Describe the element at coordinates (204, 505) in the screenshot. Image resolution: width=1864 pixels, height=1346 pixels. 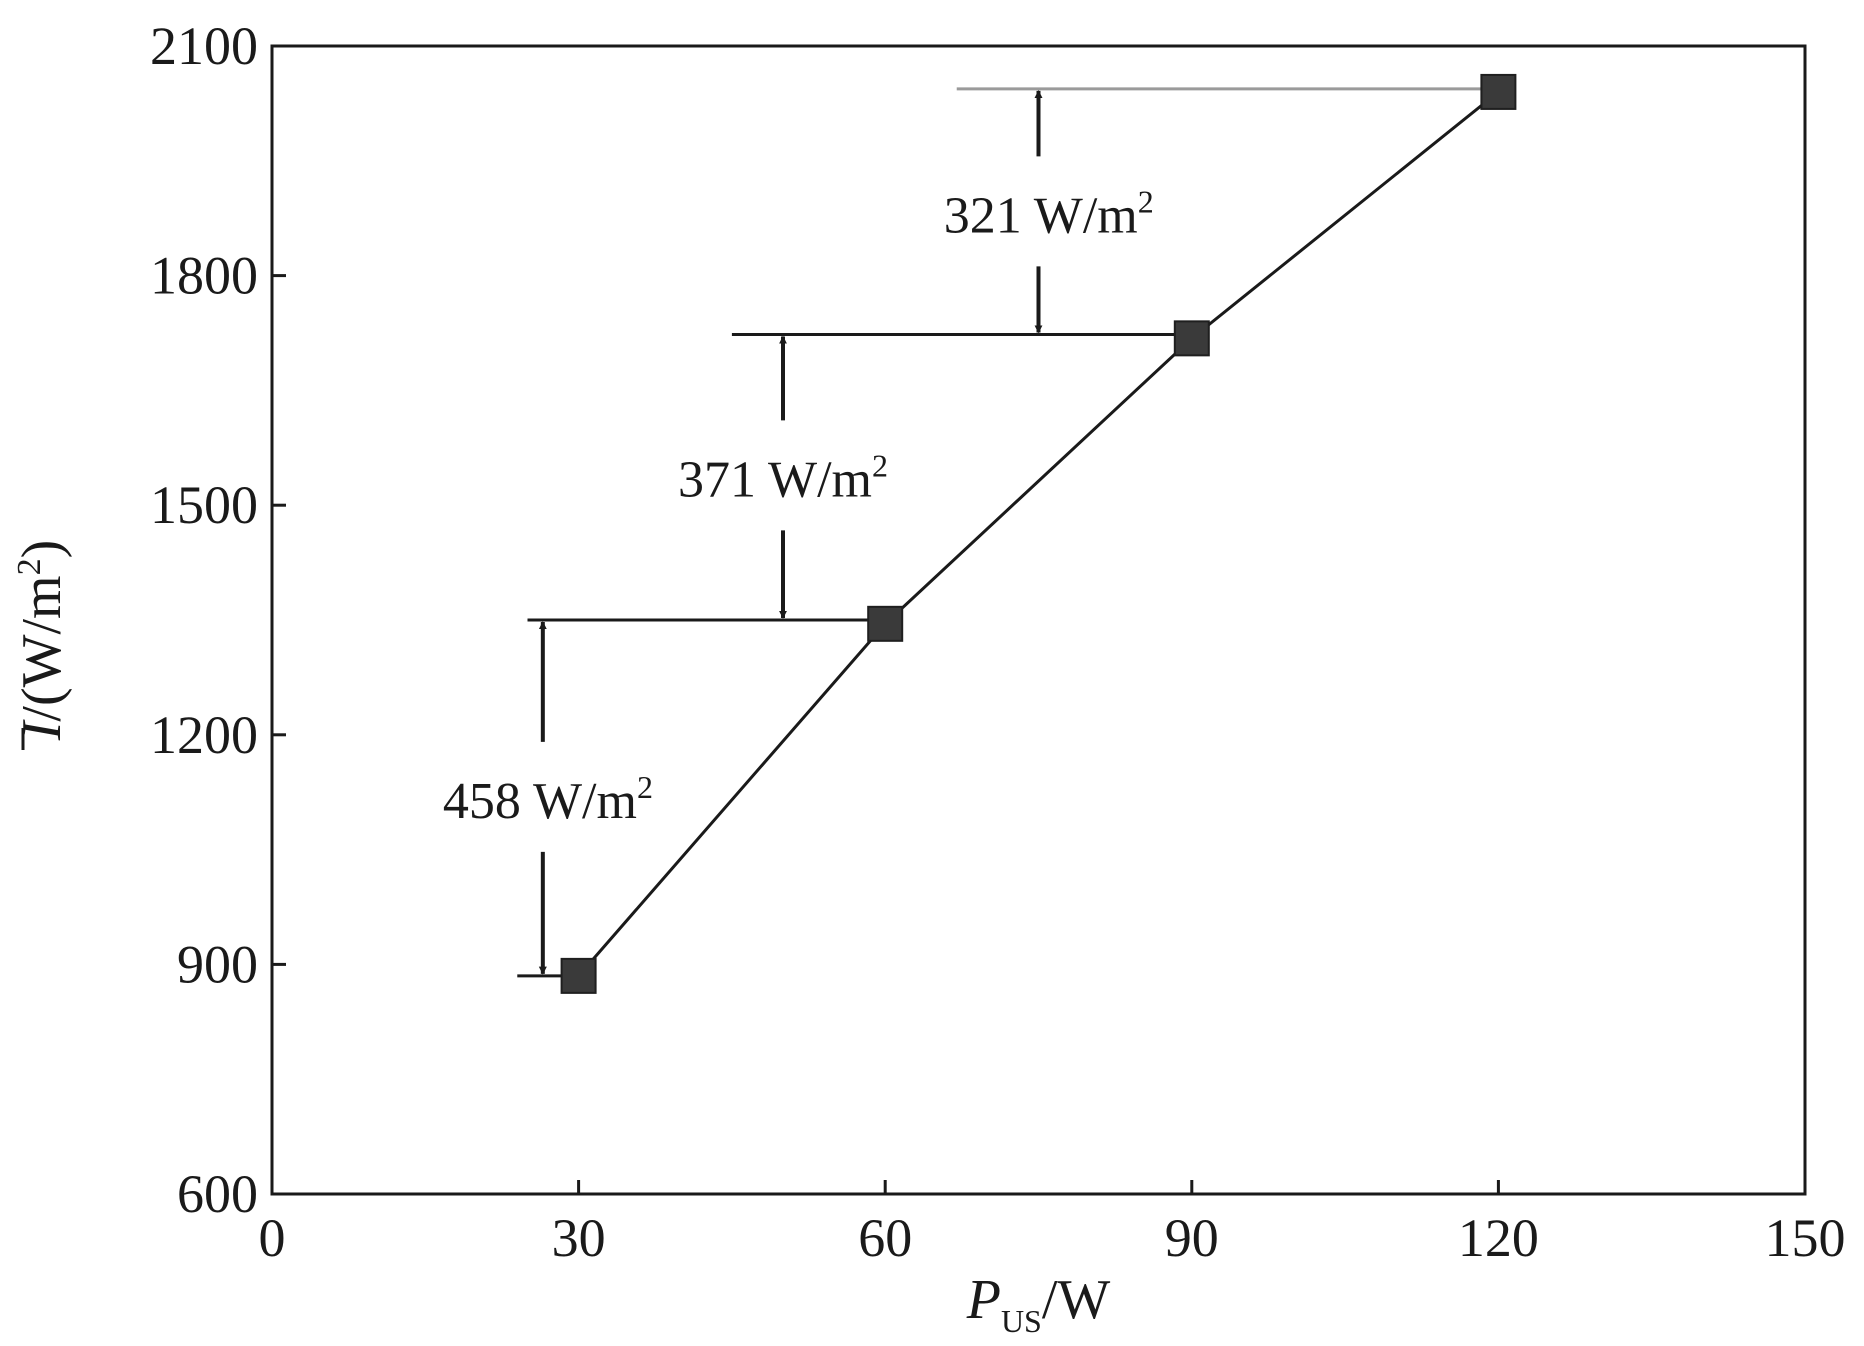
I see `y-tick-label: 1500` at that location.